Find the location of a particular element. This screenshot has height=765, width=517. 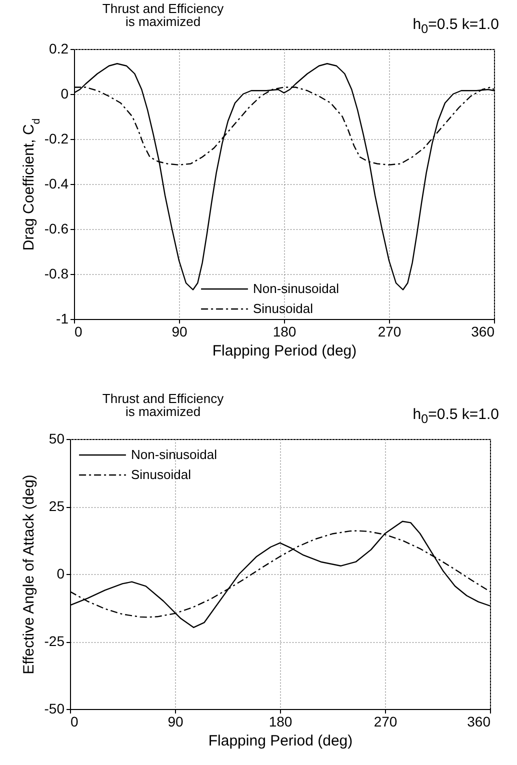

y-tick-label: 0.2 is located at coordinates (59, 48).